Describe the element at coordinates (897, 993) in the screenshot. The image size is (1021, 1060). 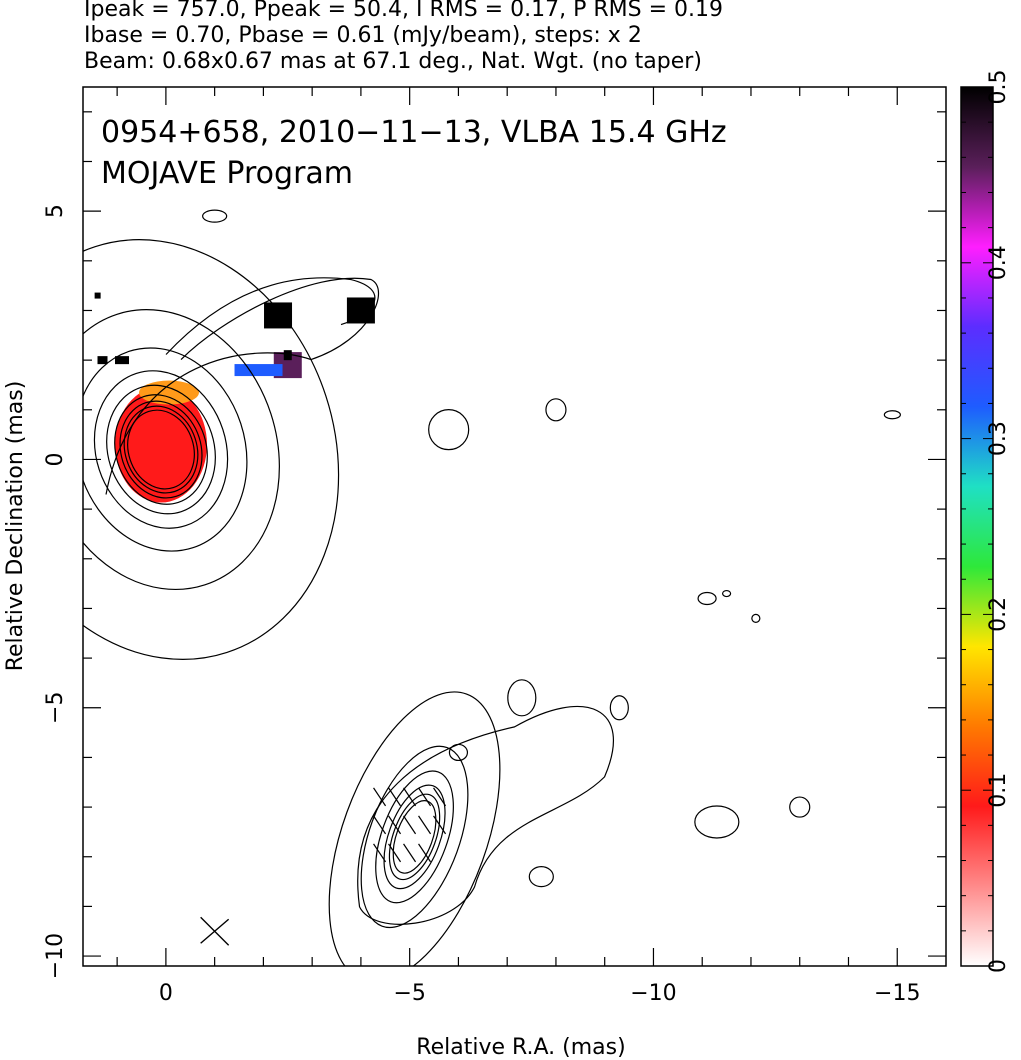
I see `x-tick-label: −15` at that location.